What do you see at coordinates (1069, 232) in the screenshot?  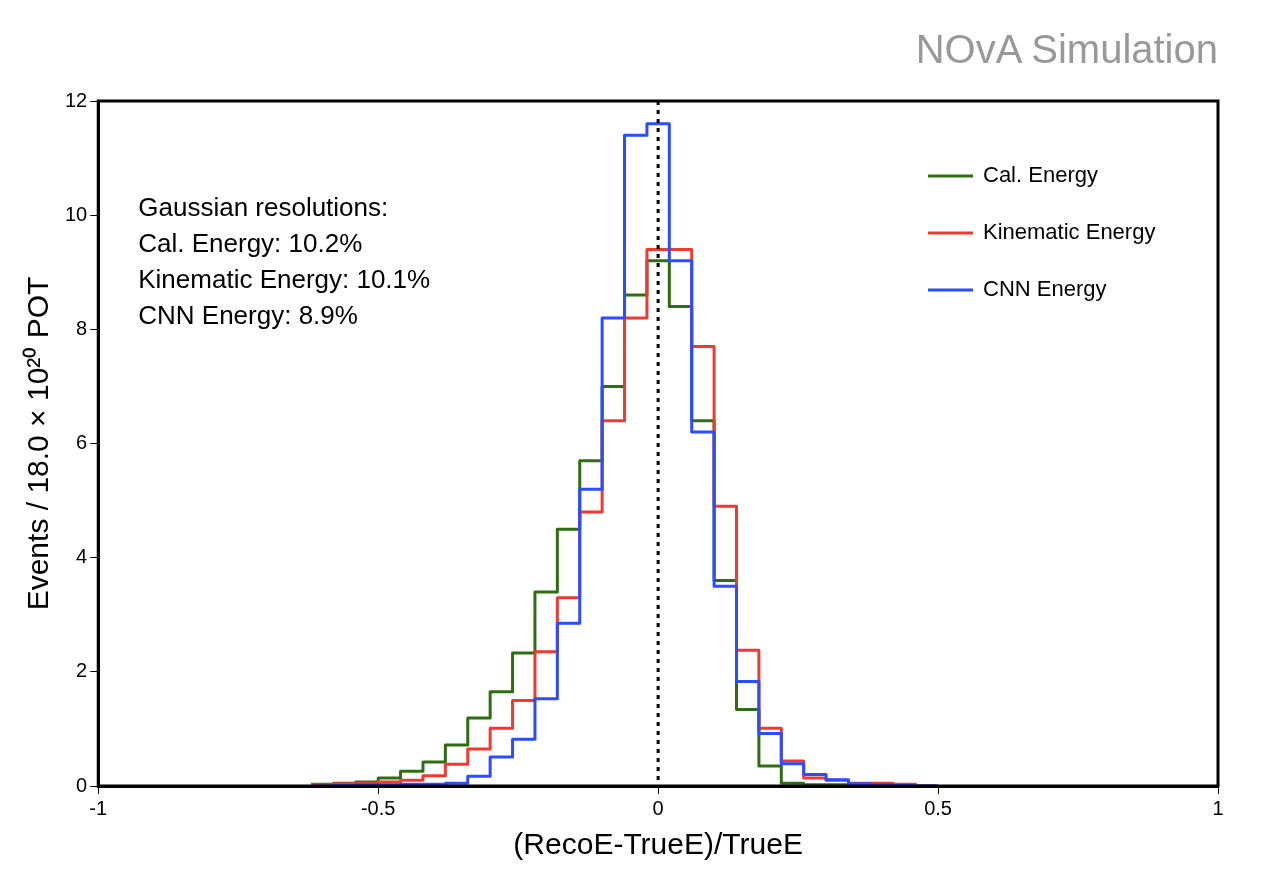 I see `legend-label: Kinematic Energy` at bounding box center [1069, 232].